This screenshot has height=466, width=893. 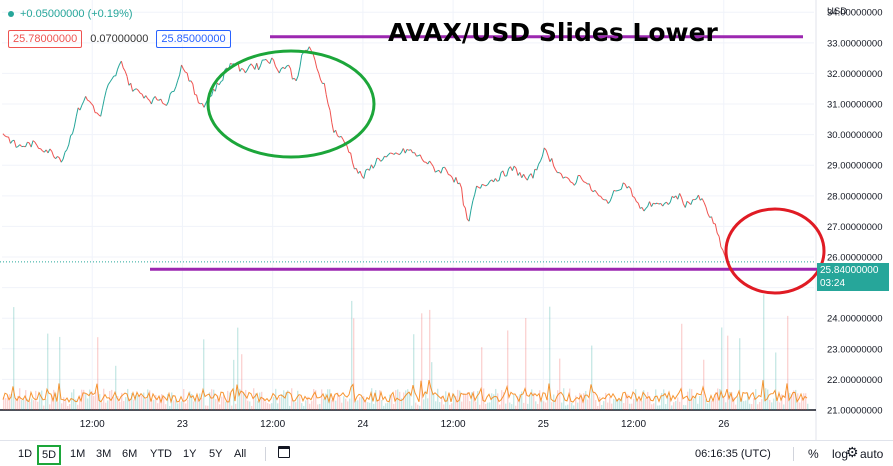 I want to click on y-tick-label: 24.00000000, so click(x=854, y=319).